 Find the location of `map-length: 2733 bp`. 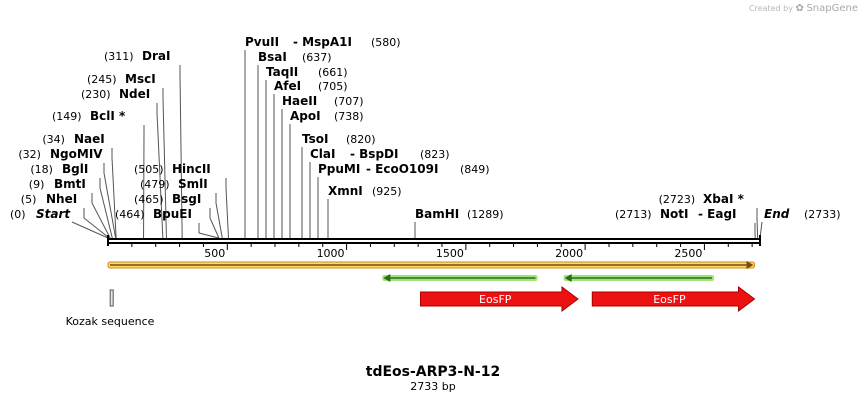

map-length: 2733 bp is located at coordinates (432, 386).